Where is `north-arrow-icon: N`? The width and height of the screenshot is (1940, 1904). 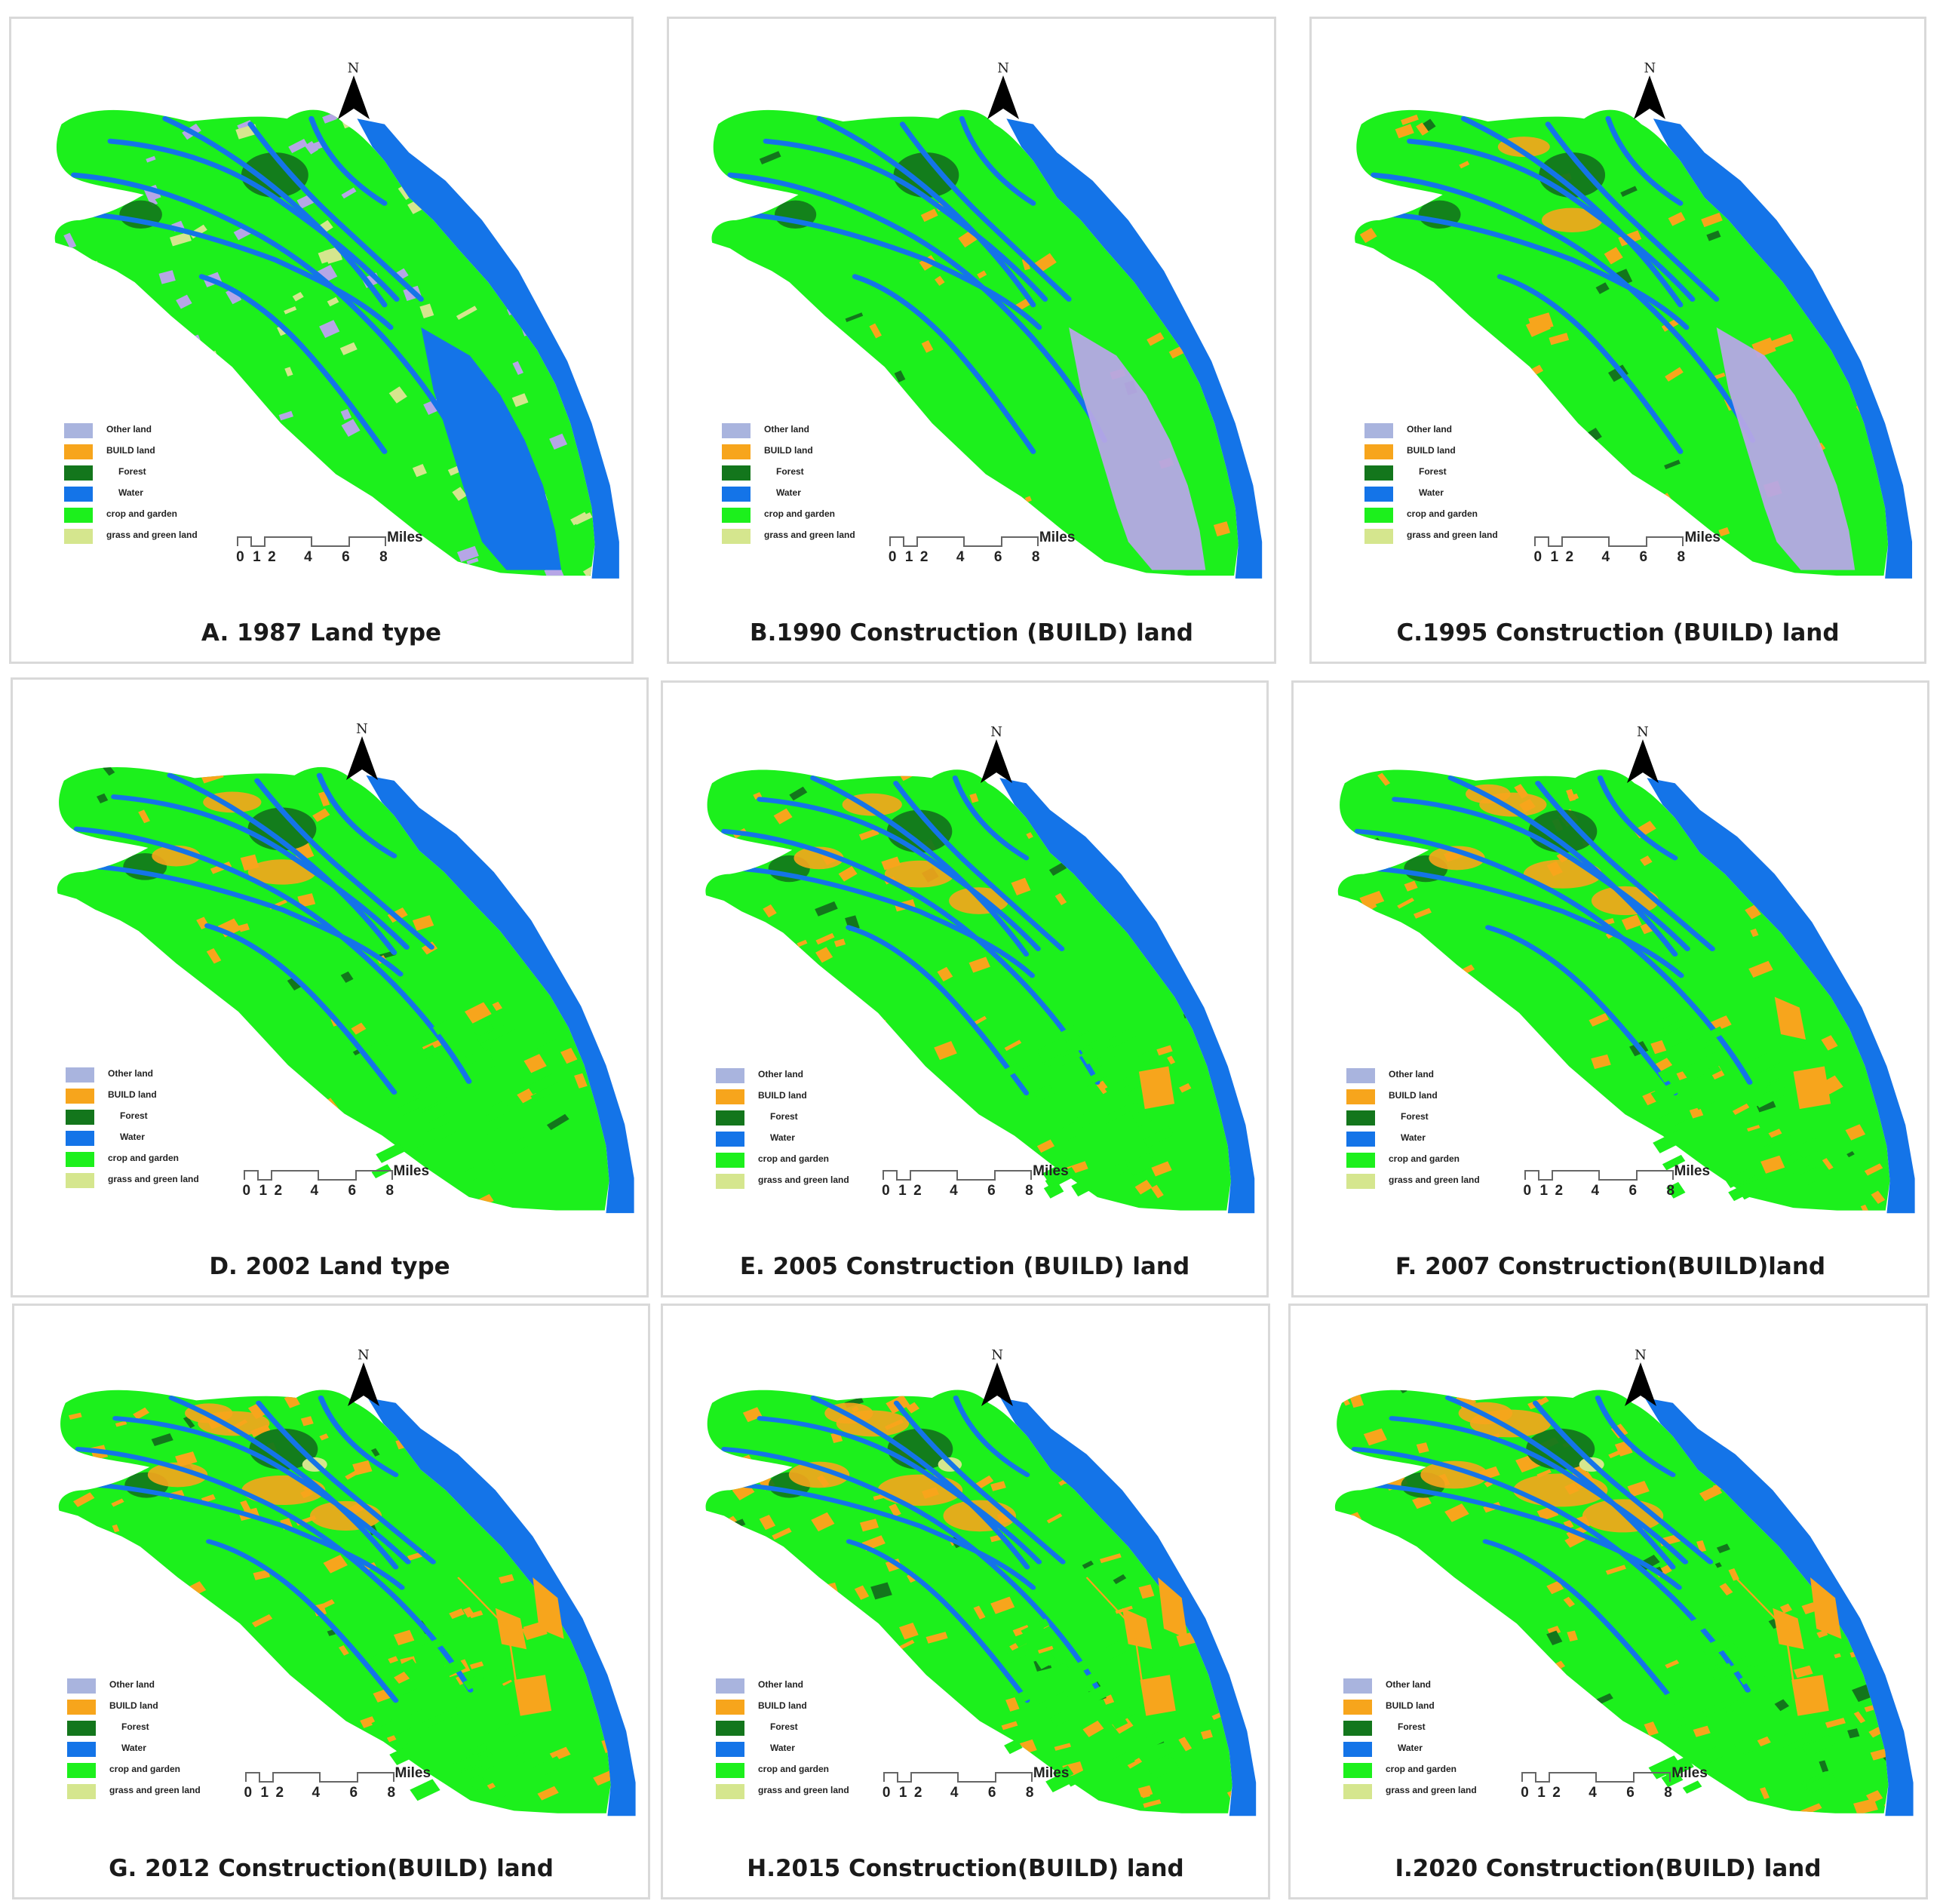 north-arrow-icon: N is located at coordinates (996, 754).